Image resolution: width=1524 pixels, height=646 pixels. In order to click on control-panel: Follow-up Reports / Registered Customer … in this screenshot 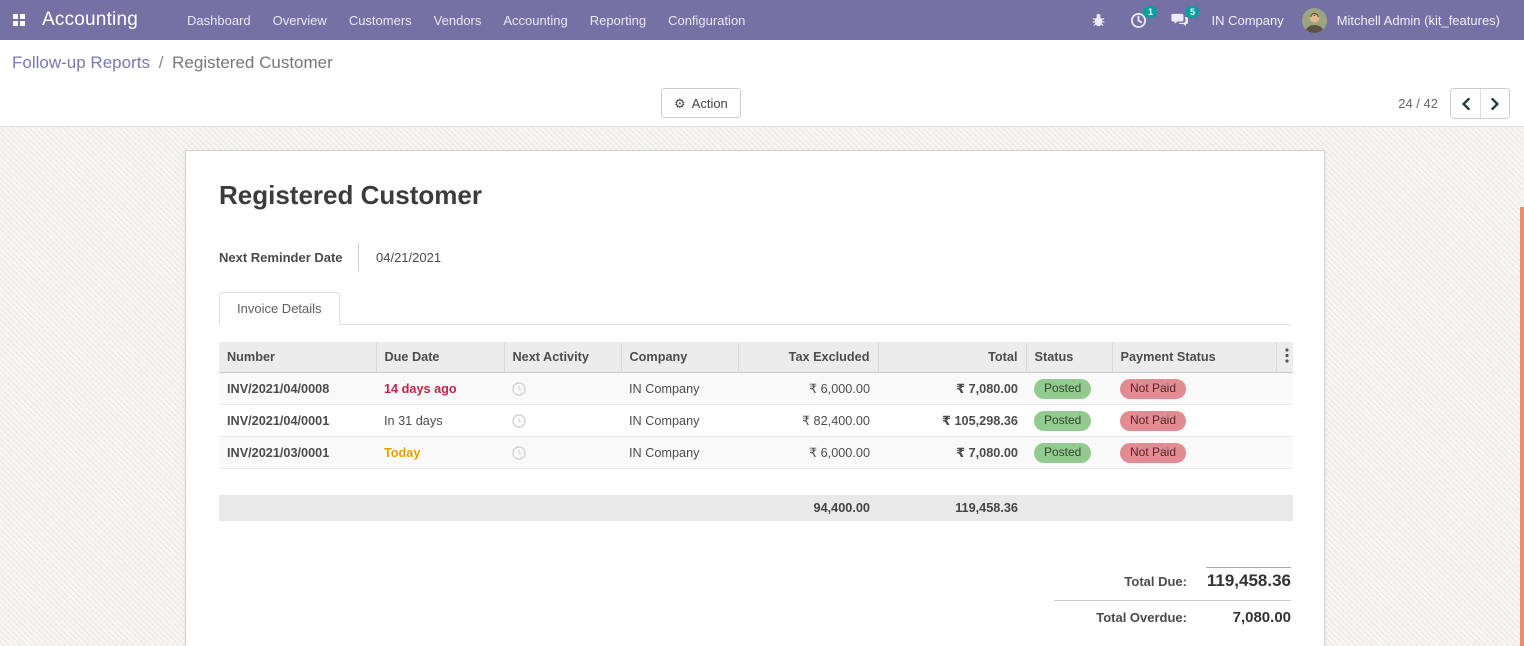, I will do `click(762, 83)`.